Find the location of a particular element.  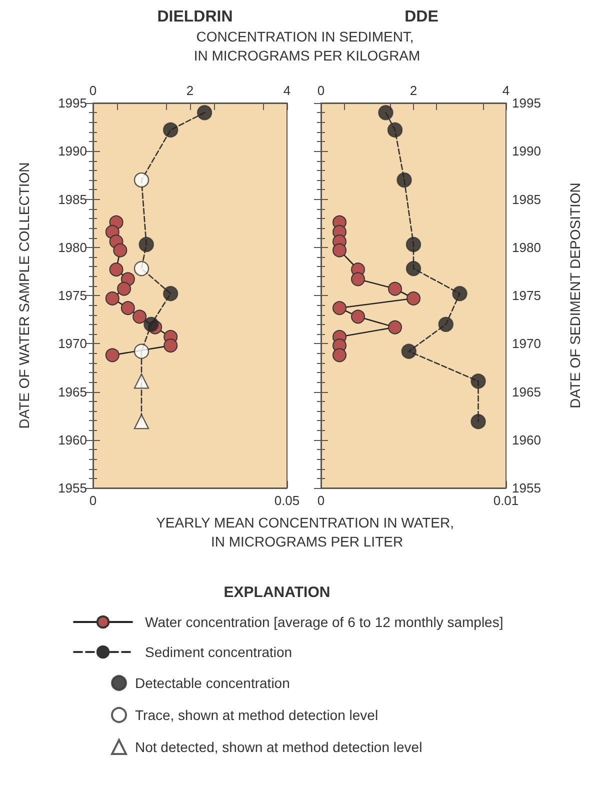

x-tick-label: 0.05 is located at coordinates (287, 500).